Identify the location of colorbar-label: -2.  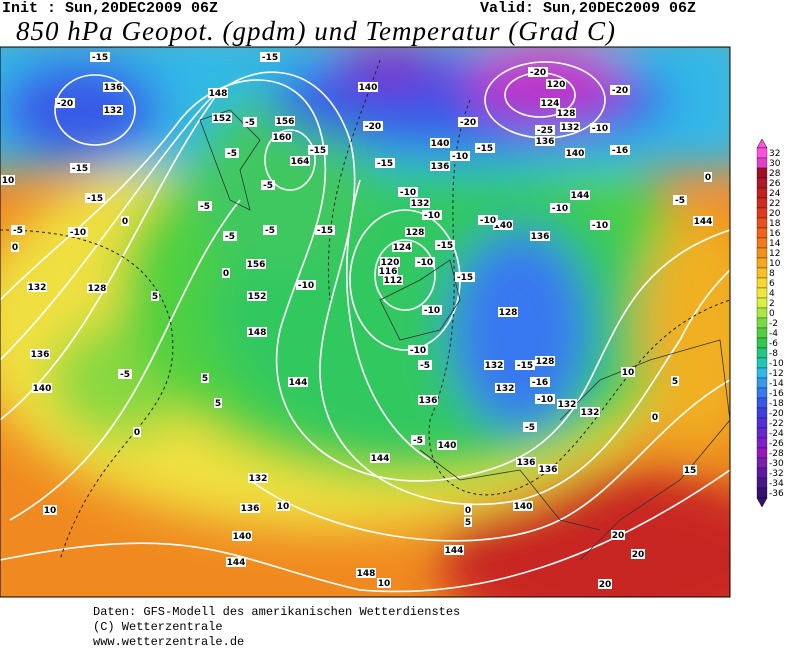
(773, 324).